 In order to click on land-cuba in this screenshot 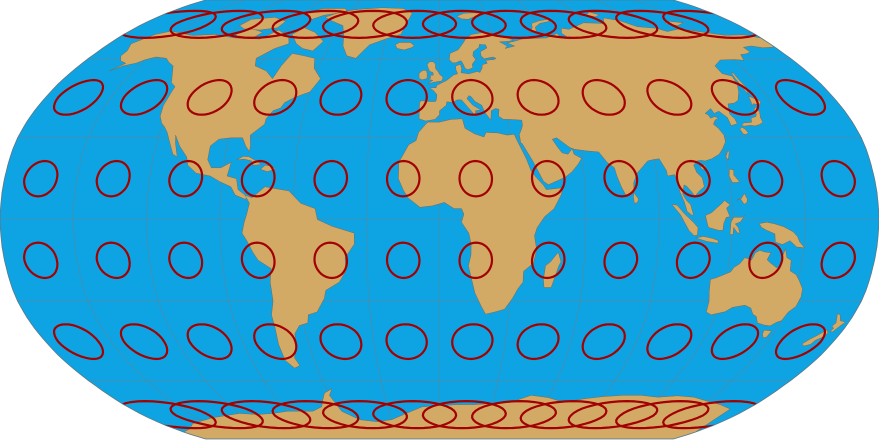, I will do `click(249, 161)`.